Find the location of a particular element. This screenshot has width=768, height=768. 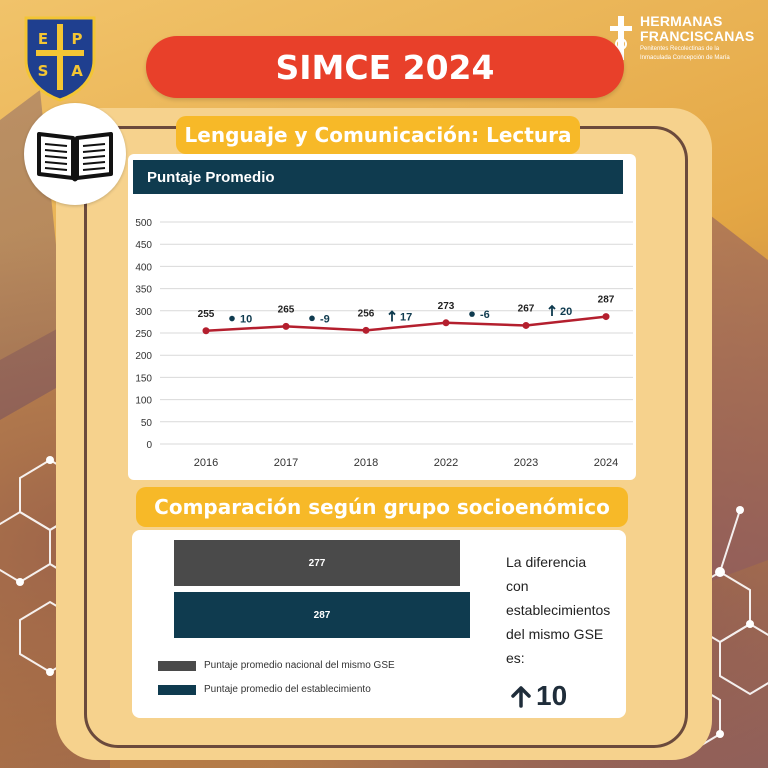

x-tick-label: 2018 is located at coordinates (366, 463).